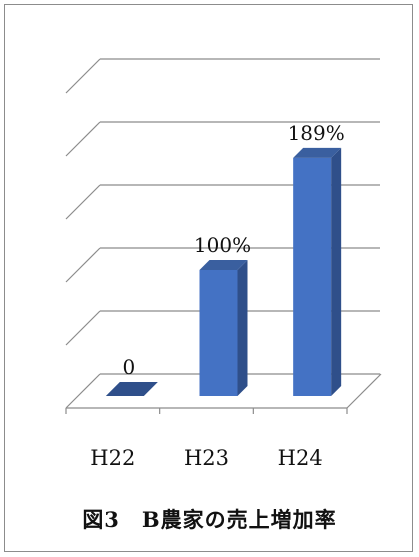 This screenshot has height=557, width=419. Describe the element at coordinates (336, 271) in the screenshot. I see `bar-side-H24` at that location.